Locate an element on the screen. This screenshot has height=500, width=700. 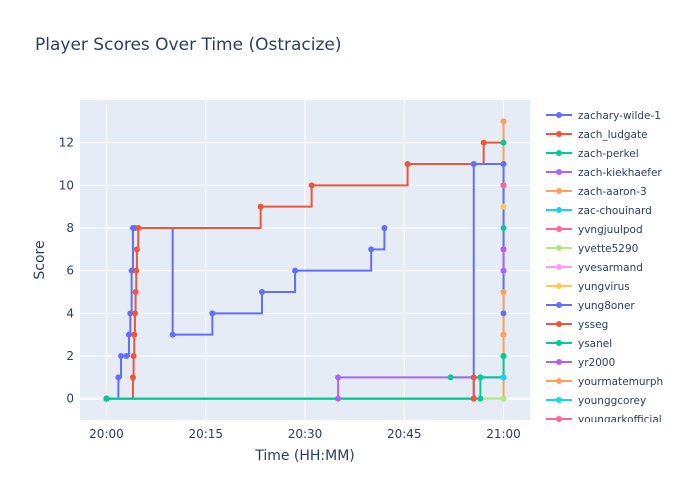
y-tick-labels: 0 2 4 6 8 10 12 is located at coordinates (66, 271).